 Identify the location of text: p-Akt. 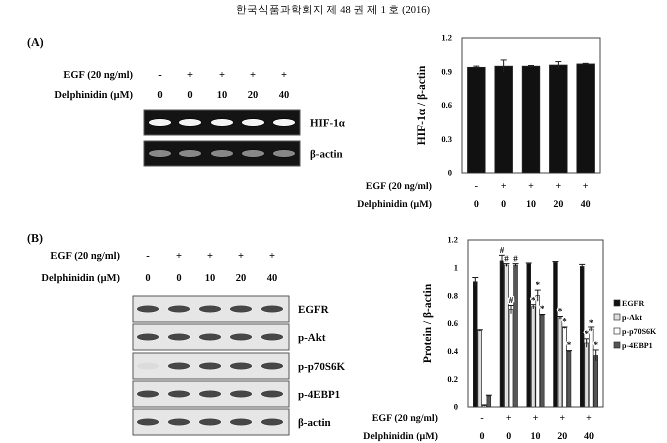
(312, 338).